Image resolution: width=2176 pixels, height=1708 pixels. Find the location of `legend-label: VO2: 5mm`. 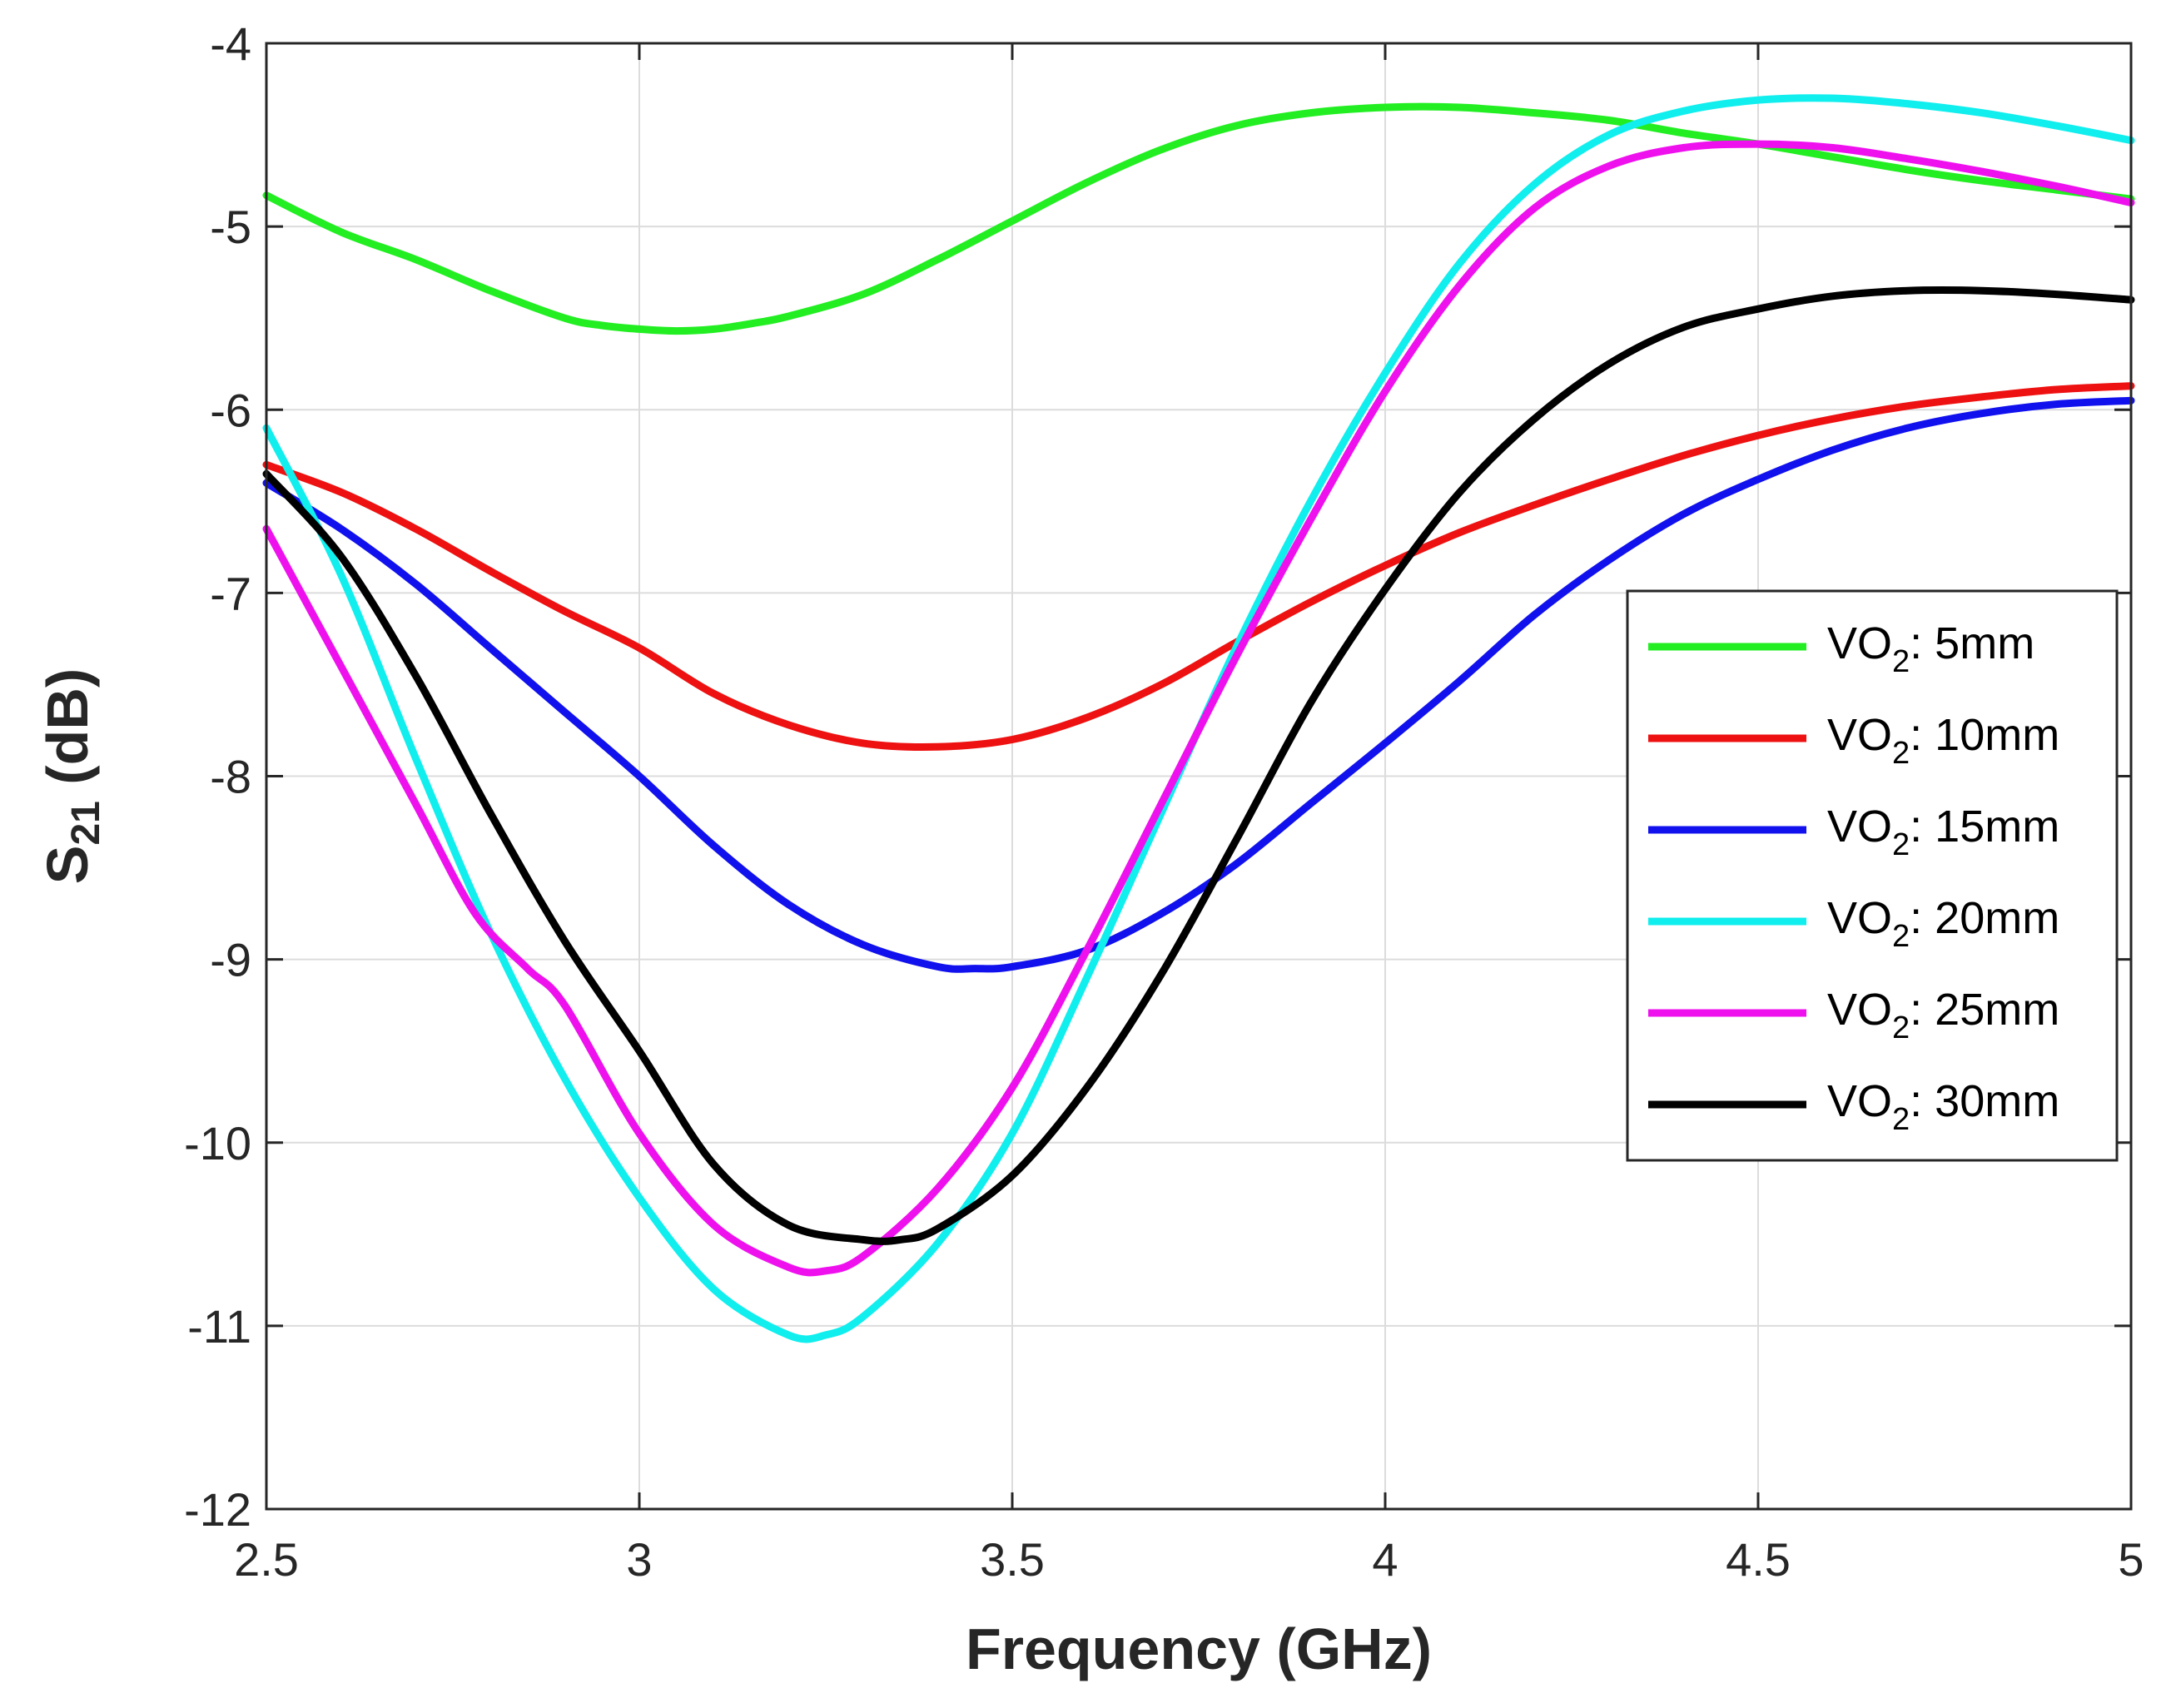

legend-label: VO2: 5mm is located at coordinates (1930, 648).